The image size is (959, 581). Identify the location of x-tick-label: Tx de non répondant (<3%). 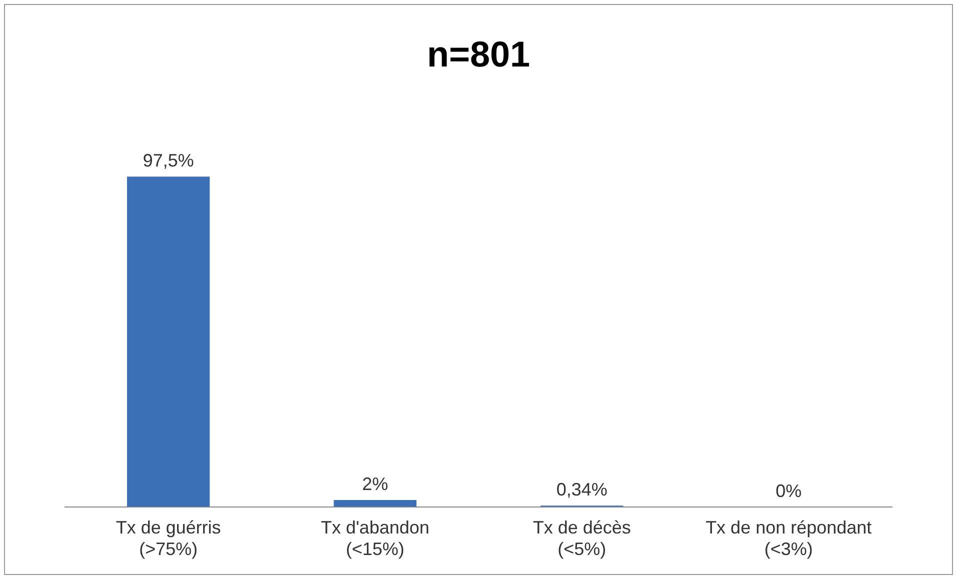
(789, 539).